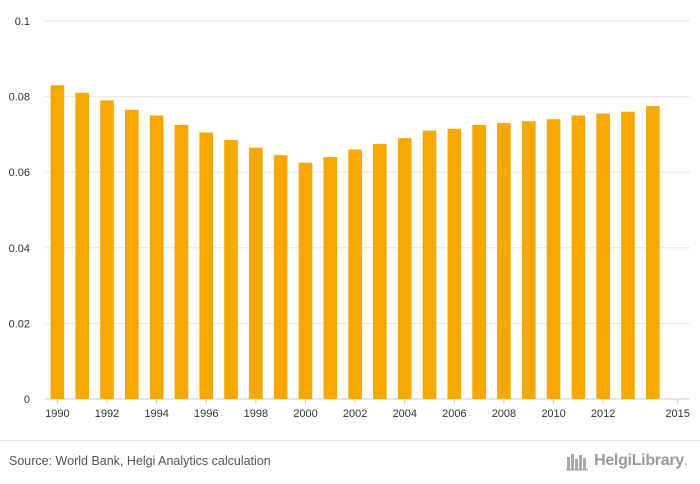  Describe the element at coordinates (57, 414) in the screenshot. I see `x-tick-label: 1990` at that location.